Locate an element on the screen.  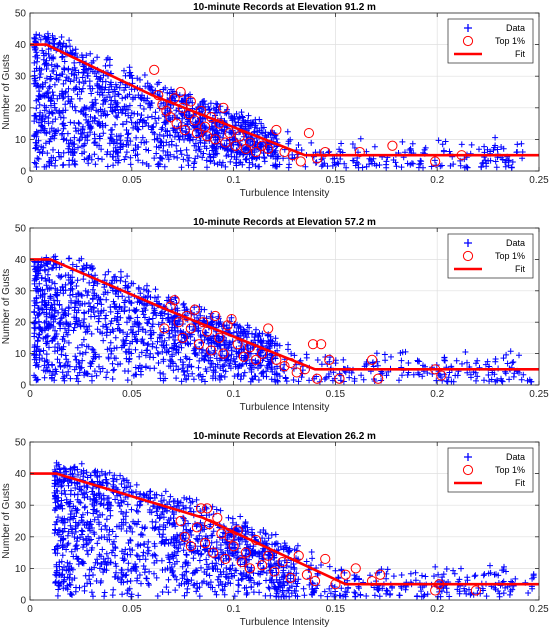
legend-top1-icon is located at coordinates (468, 41).